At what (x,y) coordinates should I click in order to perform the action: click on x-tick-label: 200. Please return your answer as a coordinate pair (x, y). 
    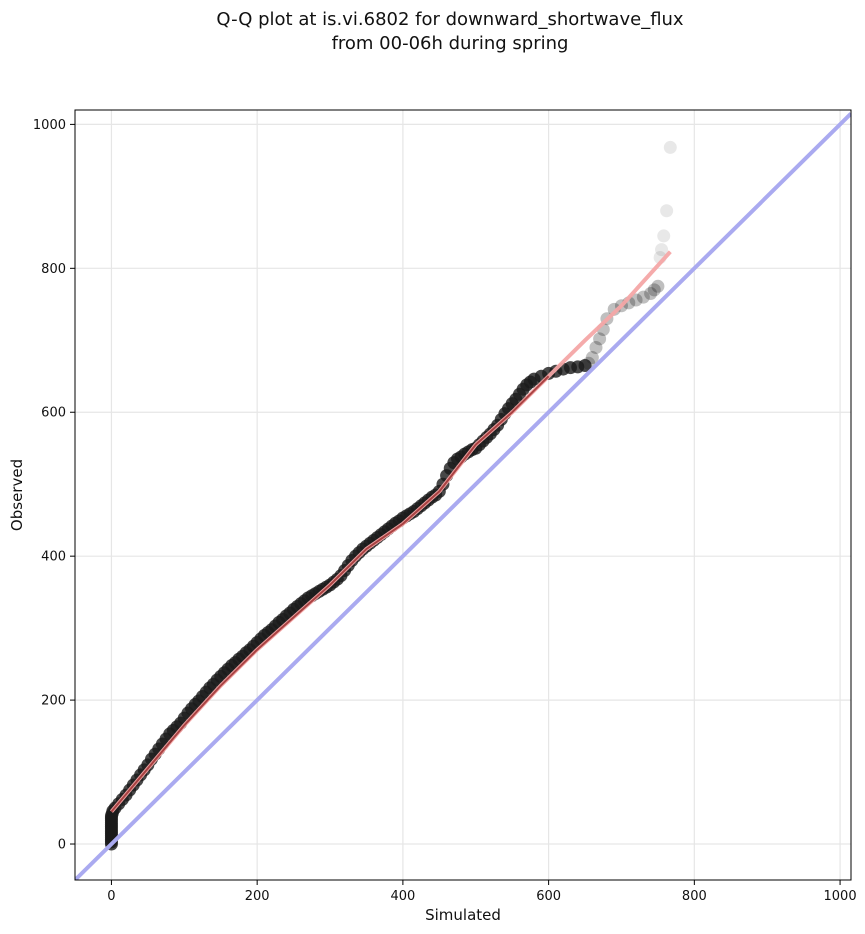
    Looking at the image, I should click on (257, 896).